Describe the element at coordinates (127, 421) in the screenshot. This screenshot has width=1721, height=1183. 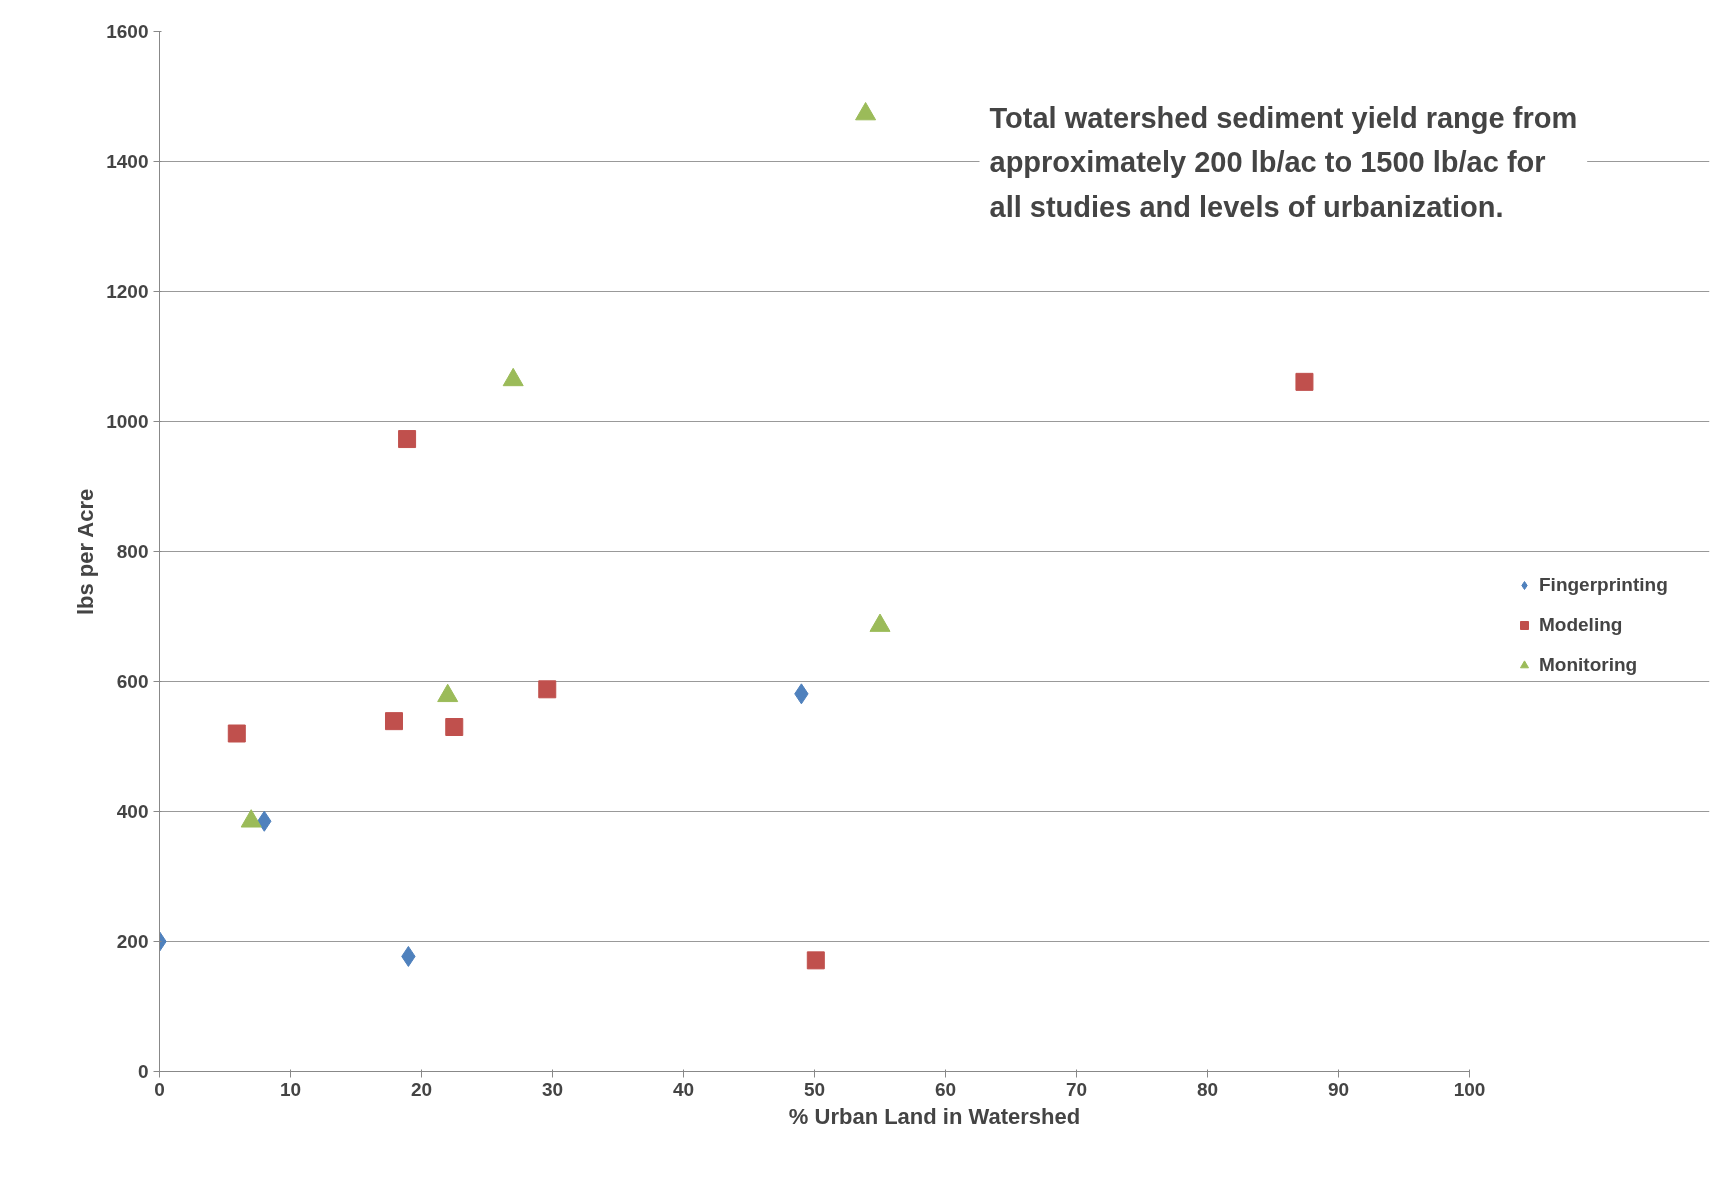
I see `y-tick-label: 1000` at that location.